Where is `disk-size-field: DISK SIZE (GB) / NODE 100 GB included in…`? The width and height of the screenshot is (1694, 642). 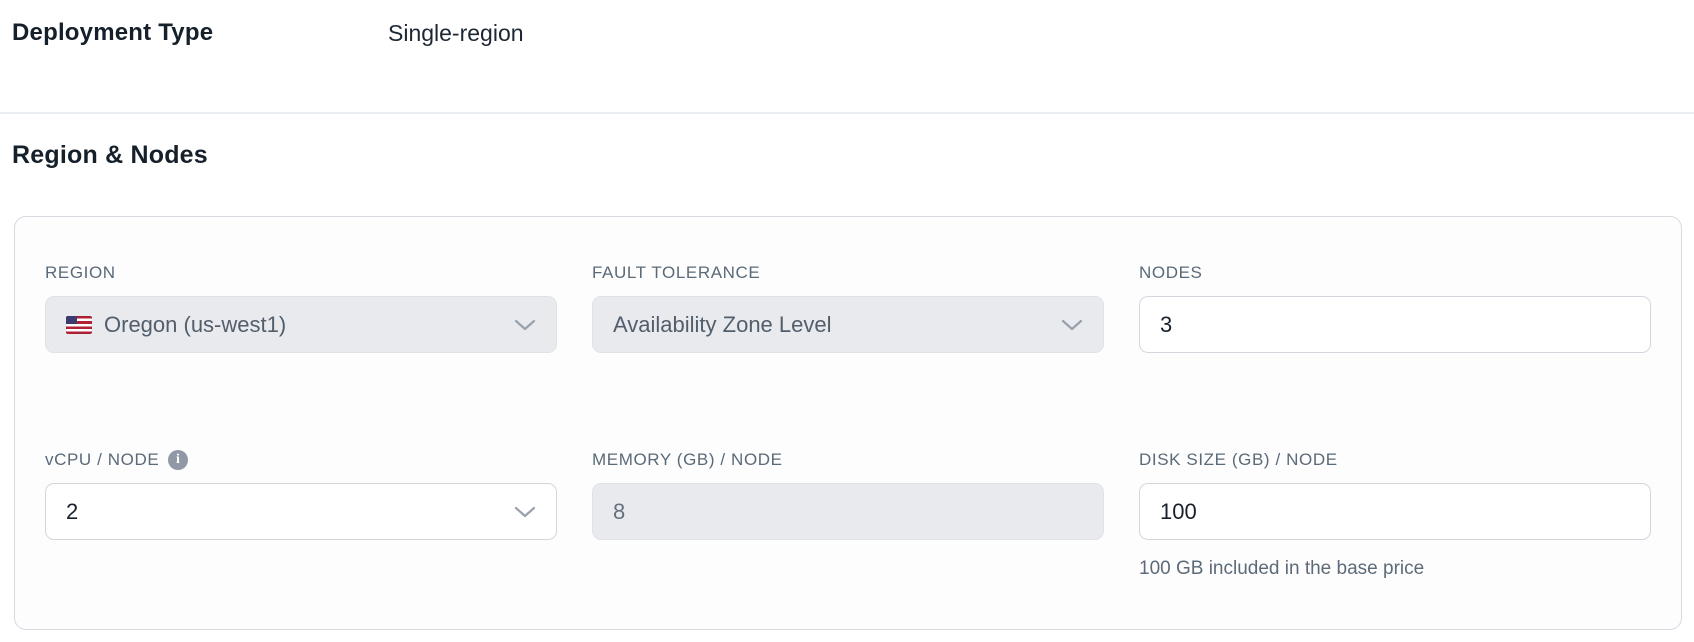 disk-size-field: DISK SIZE (GB) / NODE 100 GB included in… is located at coordinates (1395, 515).